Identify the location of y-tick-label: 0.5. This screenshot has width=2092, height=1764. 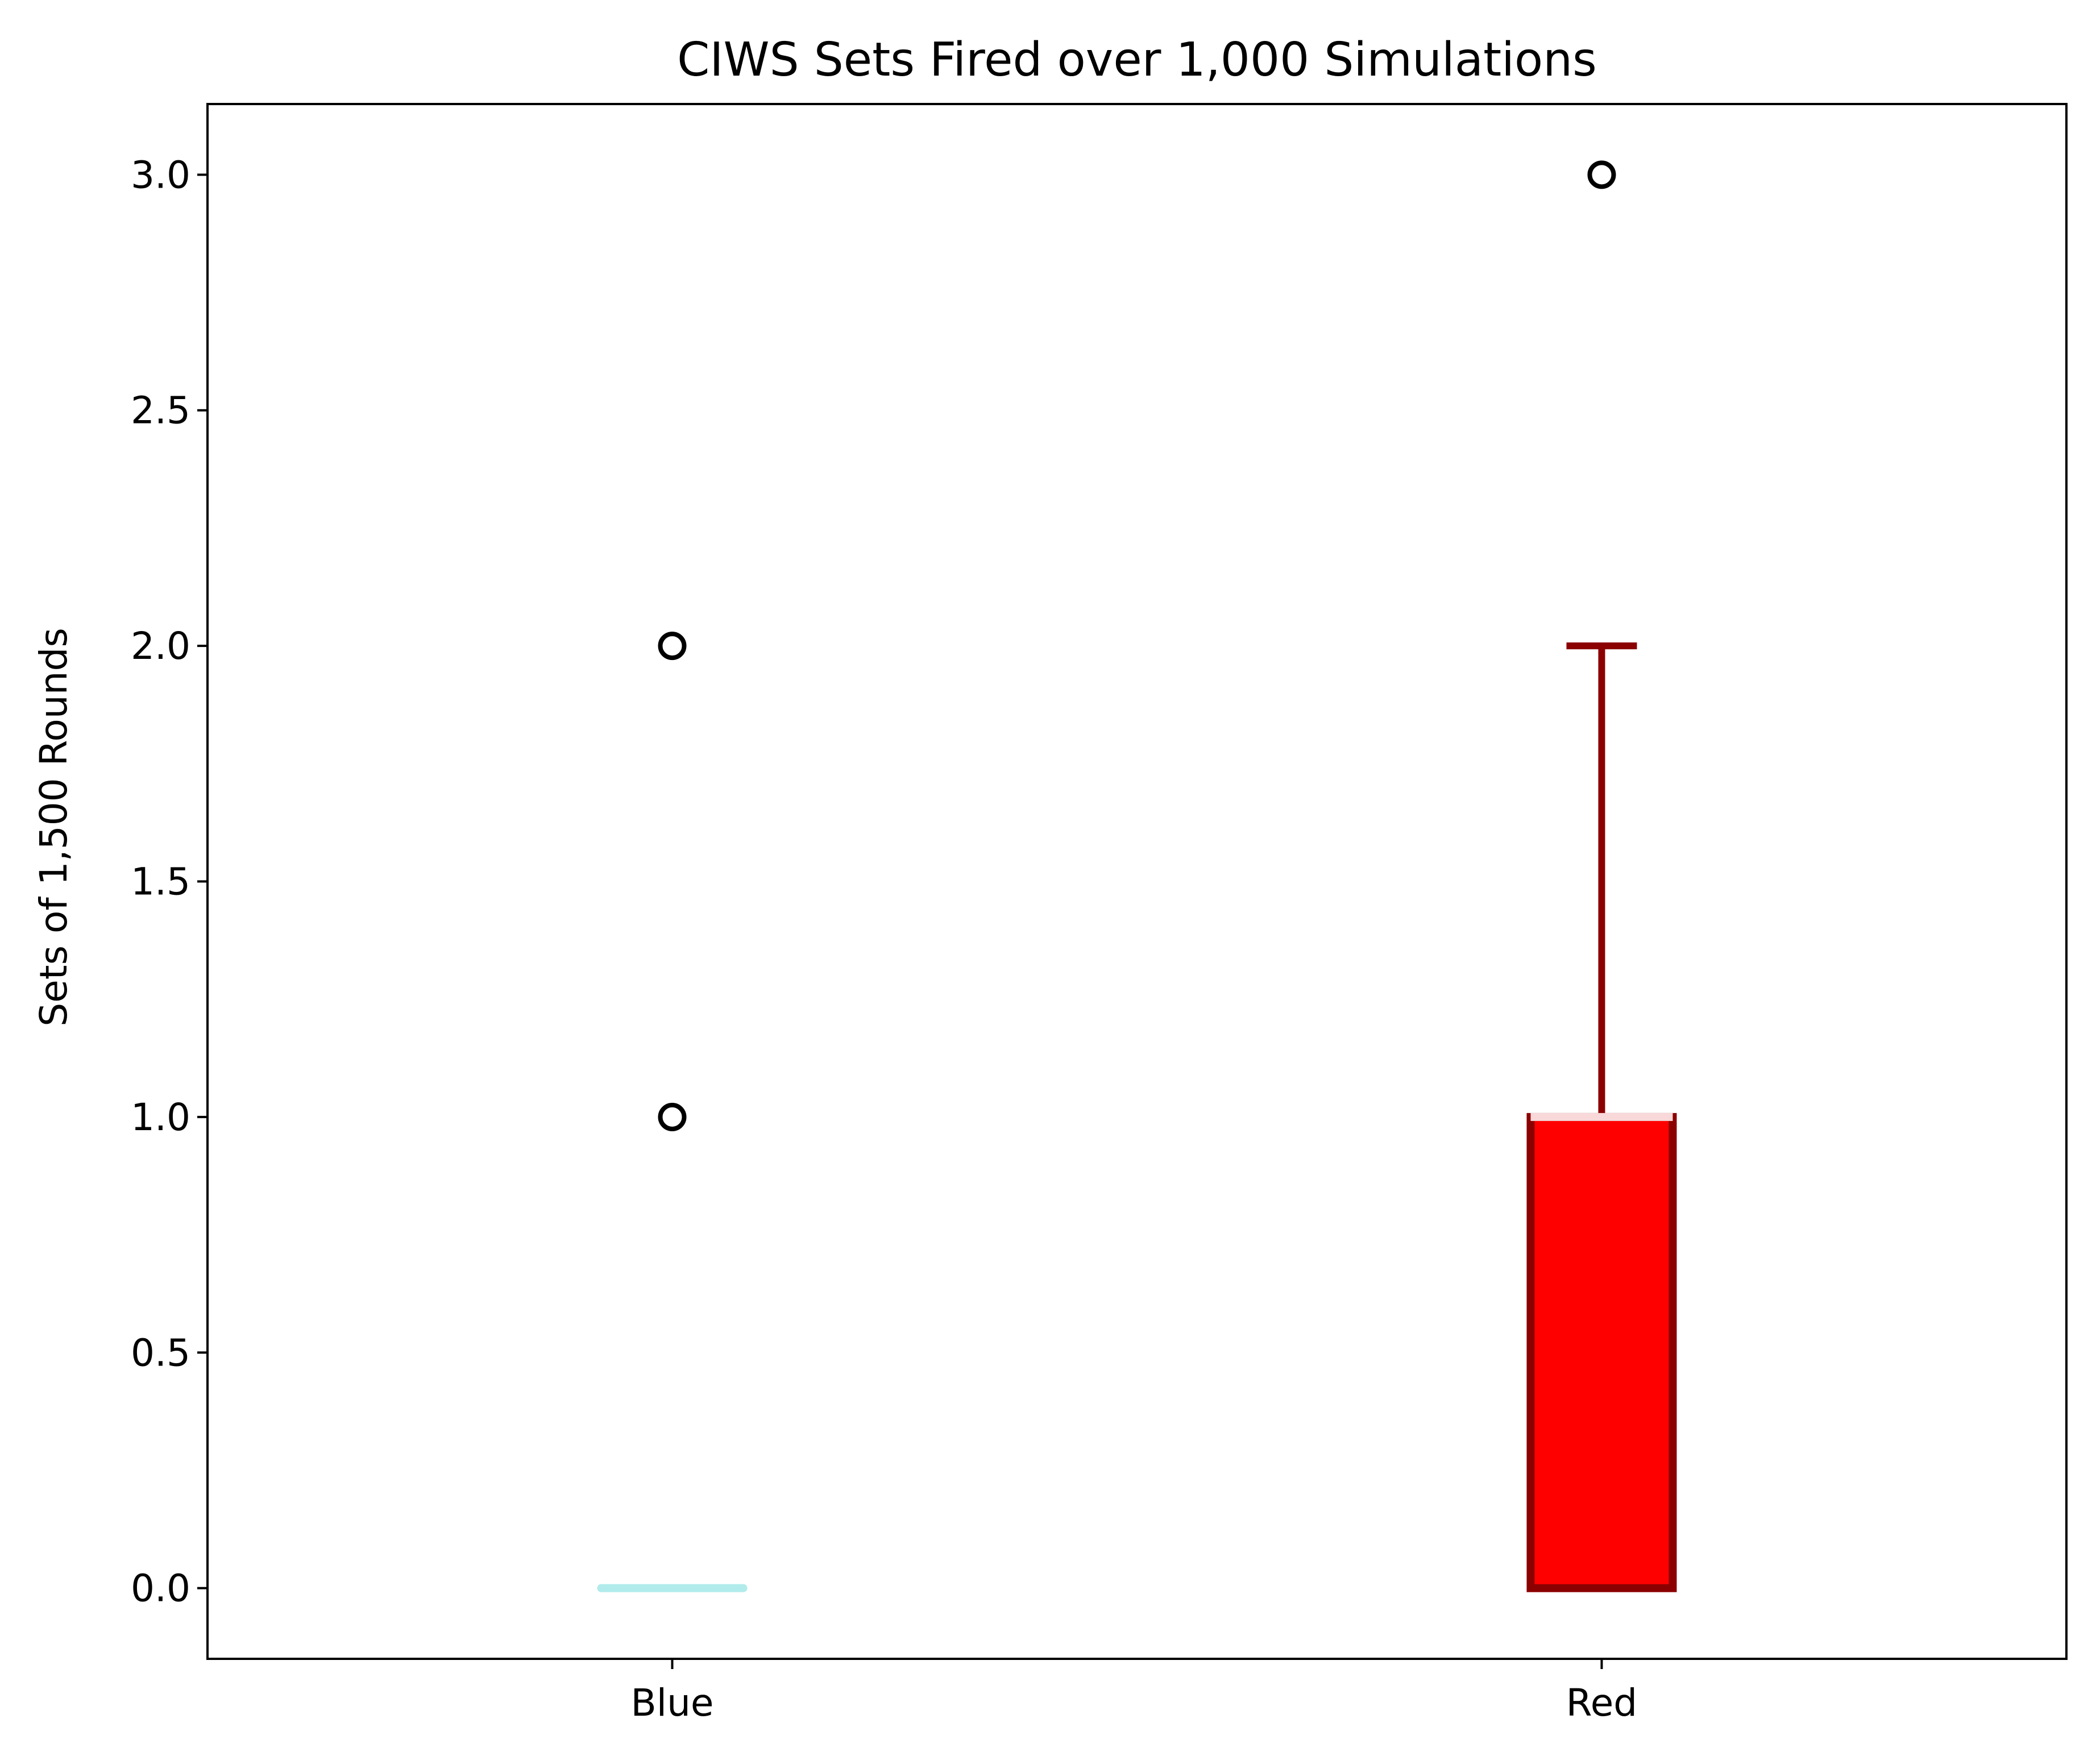
(160, 1353).